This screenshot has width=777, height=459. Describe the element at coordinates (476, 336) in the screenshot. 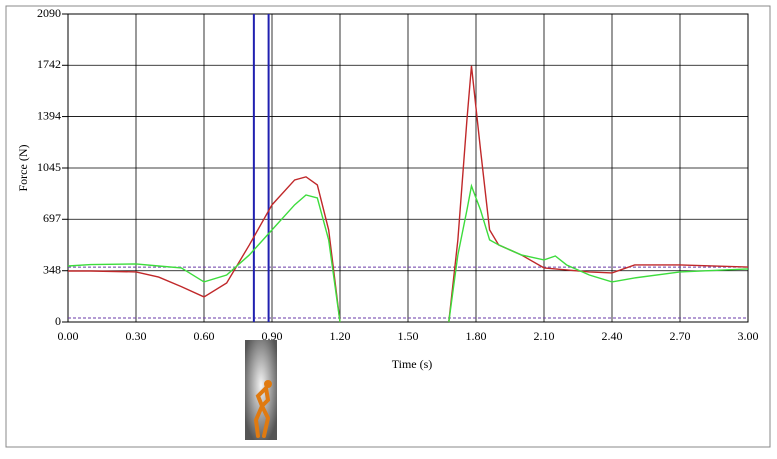

I see `x-tick-label: 1.80` at that location.